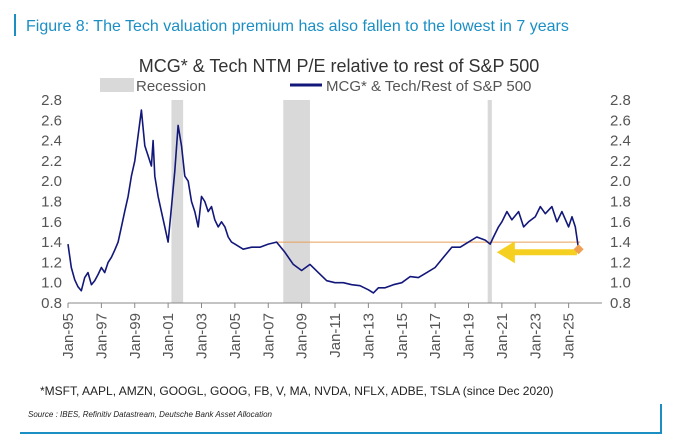 This screenshot has height=445, width=678. Describe the element at coordinates (302, 336) in the screenshot. I see `x-tick-label-7: Jan-09` at that location.